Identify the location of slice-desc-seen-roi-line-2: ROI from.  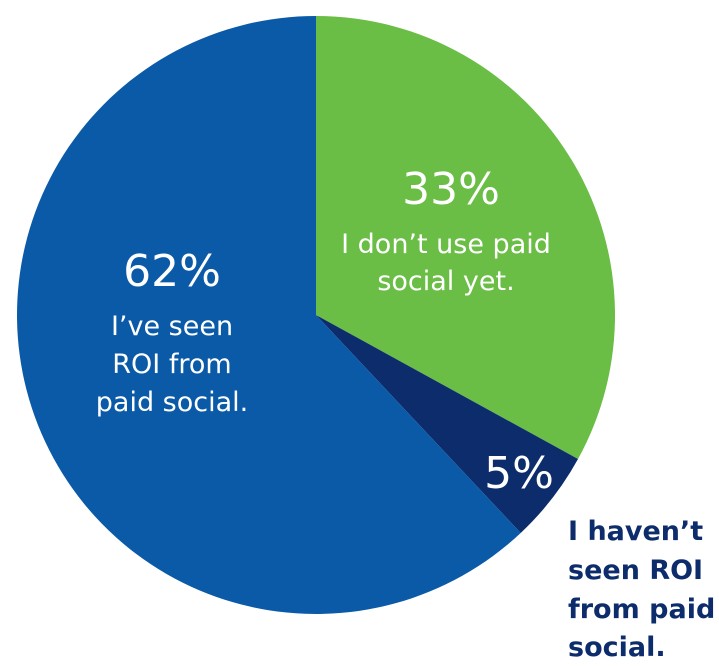
(171, 364).